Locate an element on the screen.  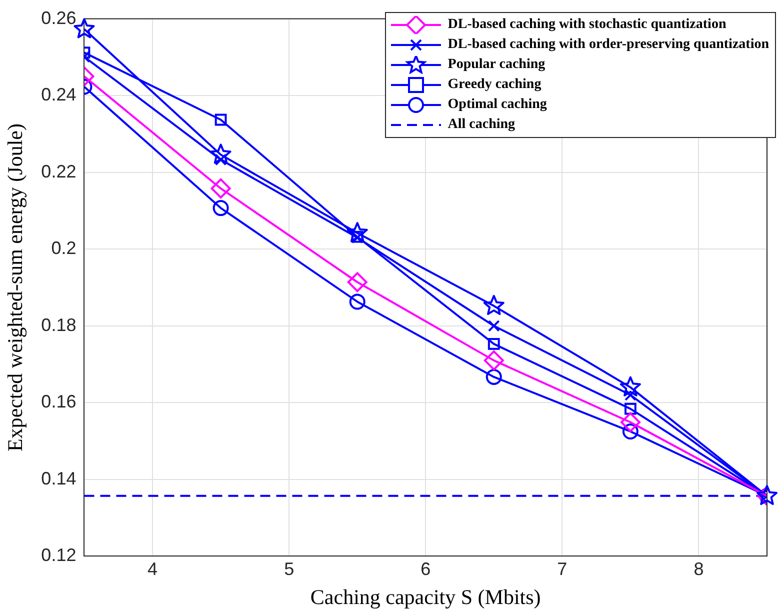
x-tick-label: 5 is located at coordinates (289, 568).